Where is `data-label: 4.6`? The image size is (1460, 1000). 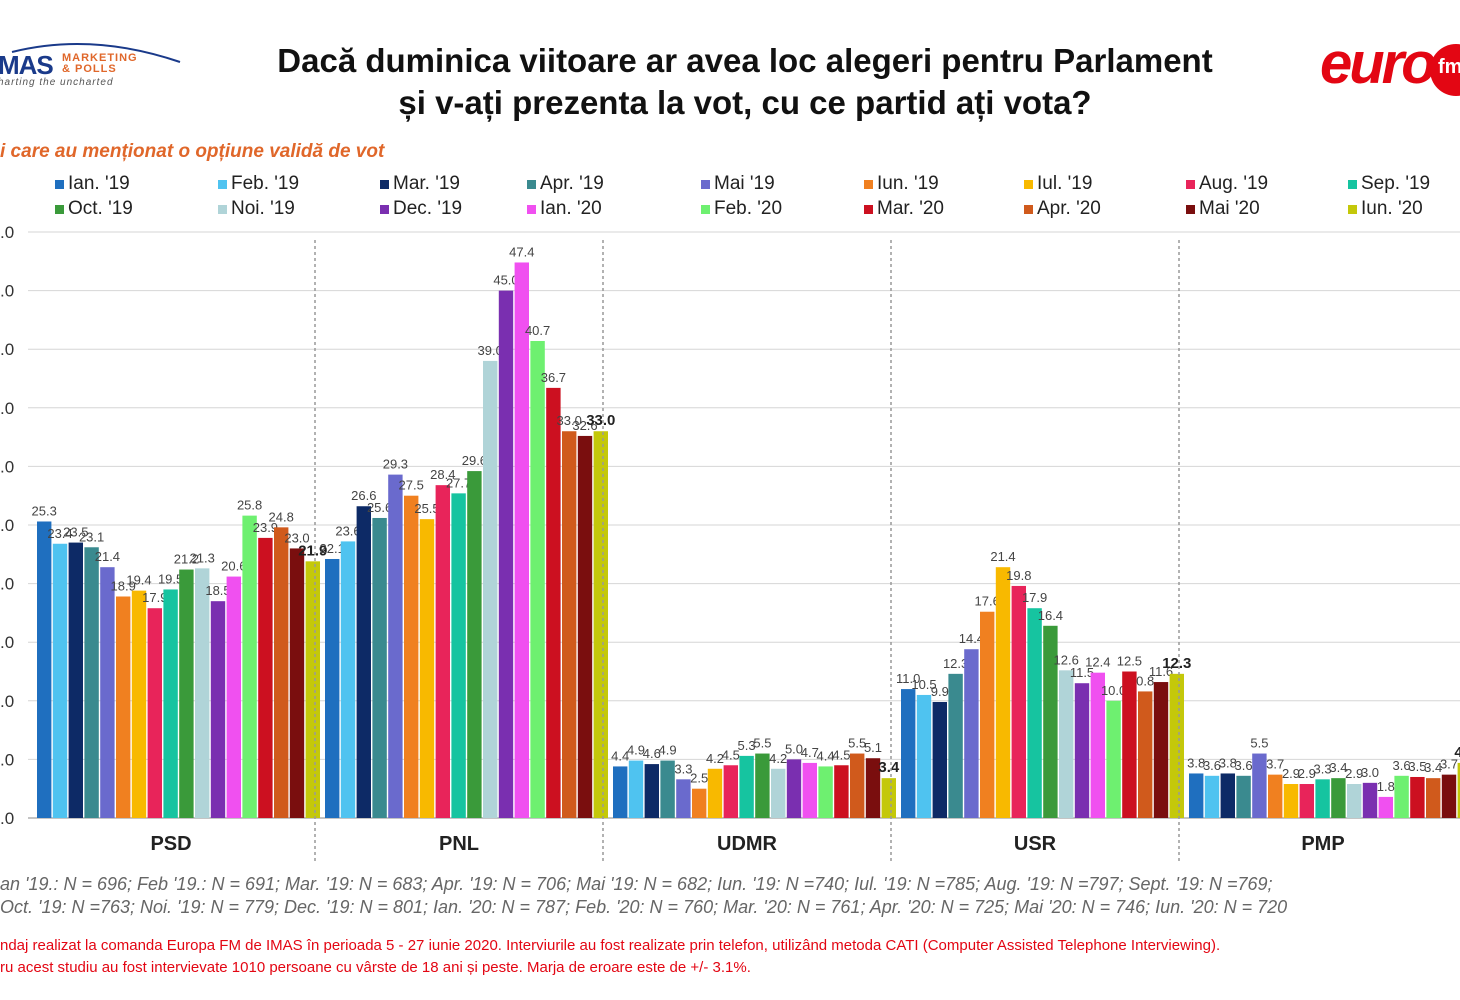 data-label: 4.6 is located at coordinates (652, 753).